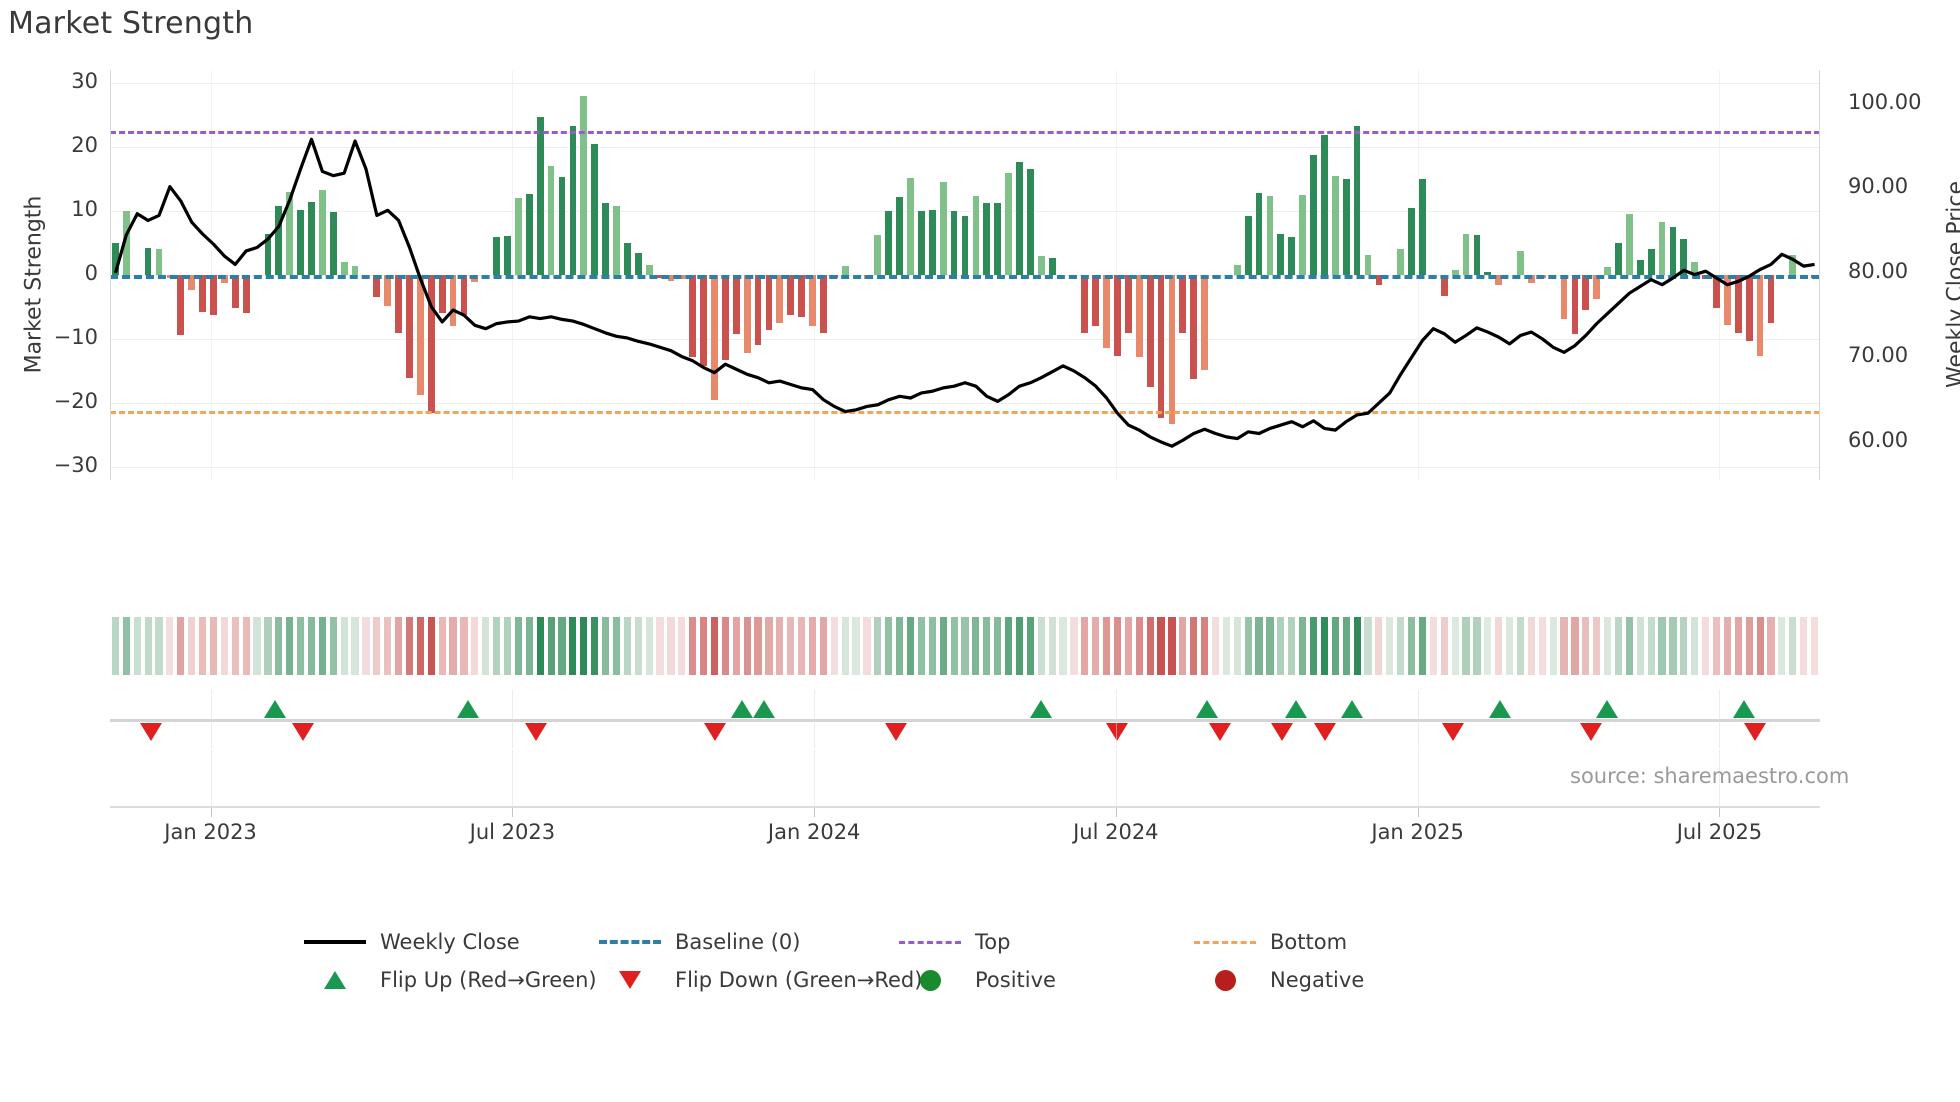  I want to click on strength-heat-strip, so click(965, 646).